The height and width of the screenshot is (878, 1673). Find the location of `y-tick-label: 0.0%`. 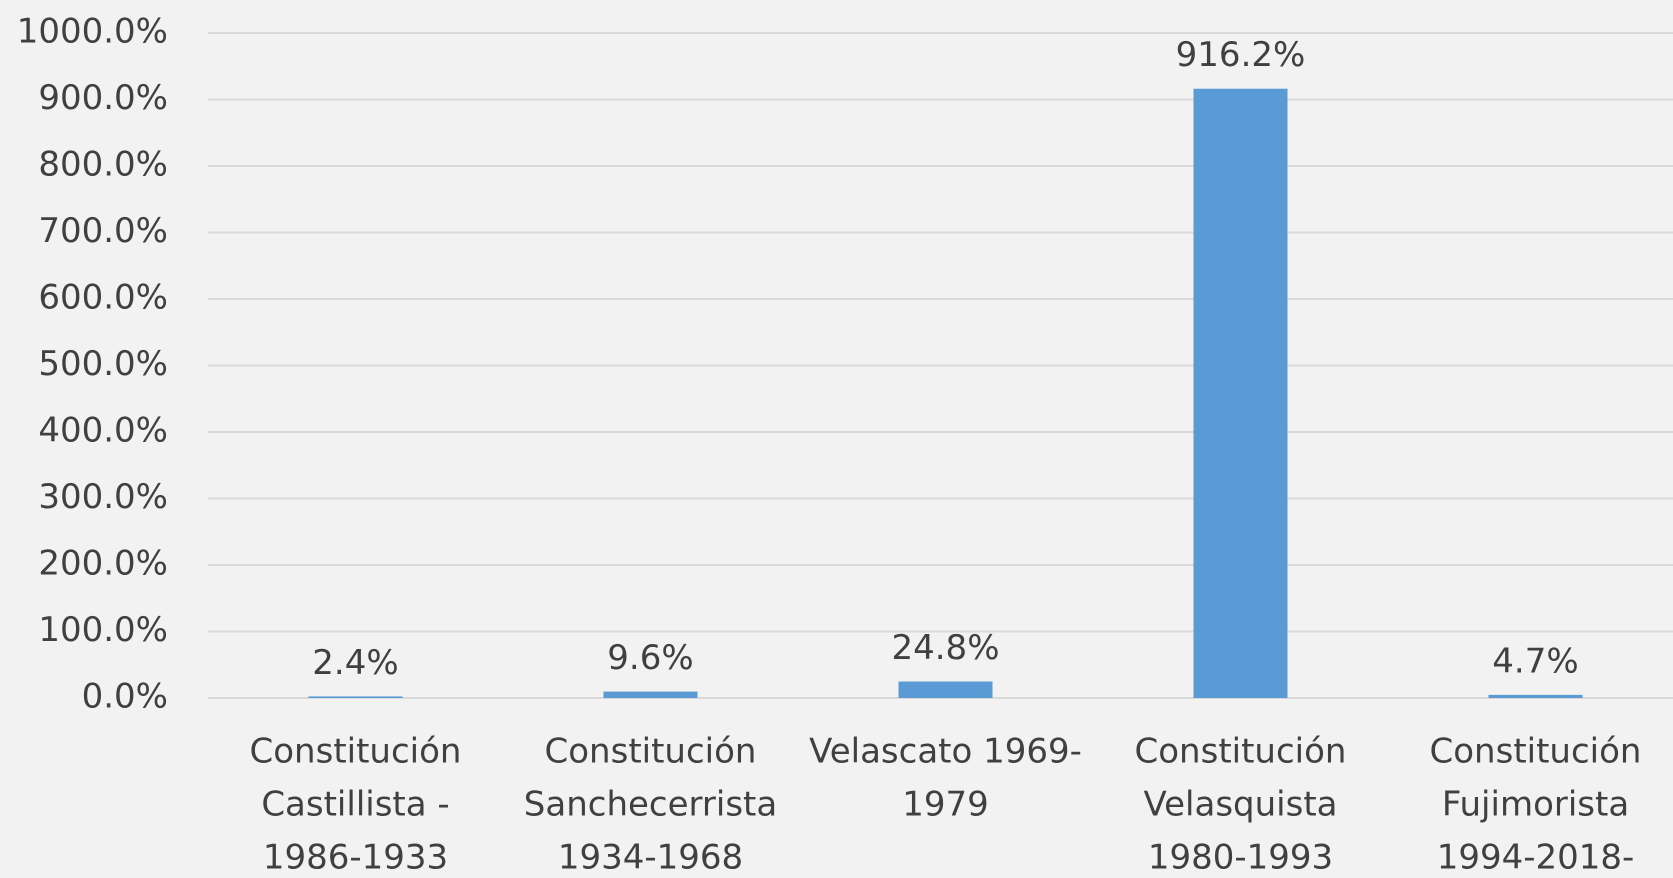

y-tick-label: 0.0% is located at coordinates (125, 697).